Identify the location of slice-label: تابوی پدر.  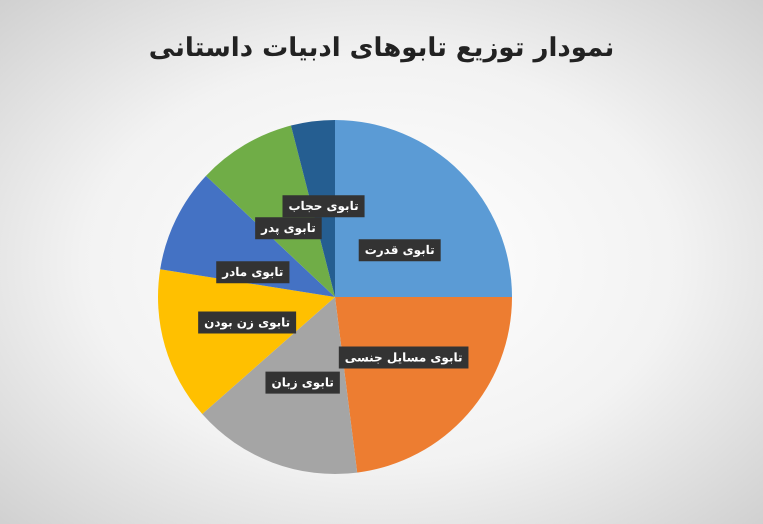
(288, 228).